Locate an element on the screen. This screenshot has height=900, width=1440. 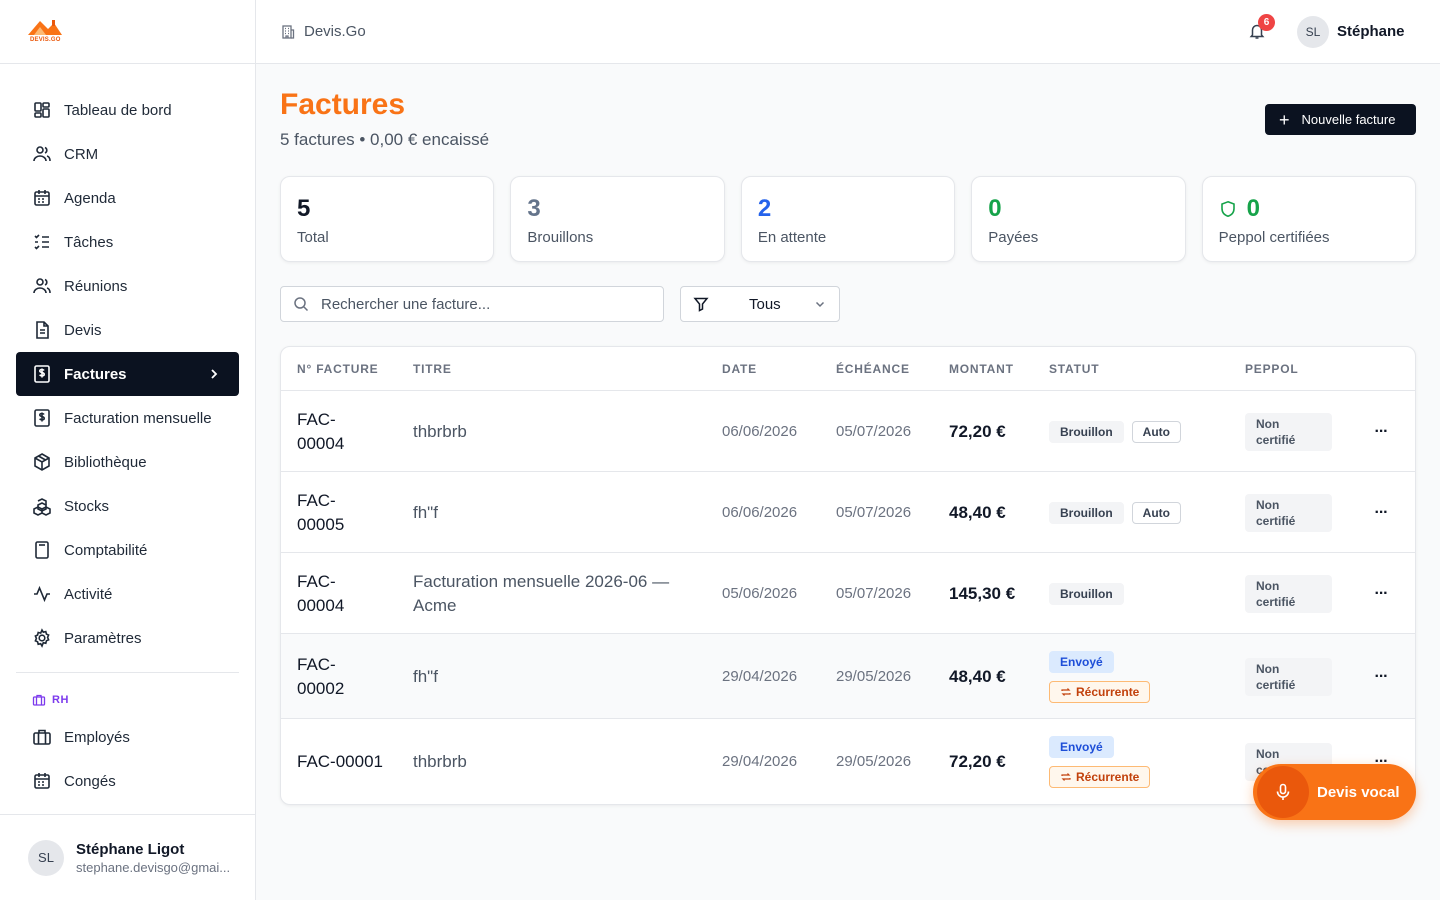
page-title: Factures is located at coordinates (343, 104).